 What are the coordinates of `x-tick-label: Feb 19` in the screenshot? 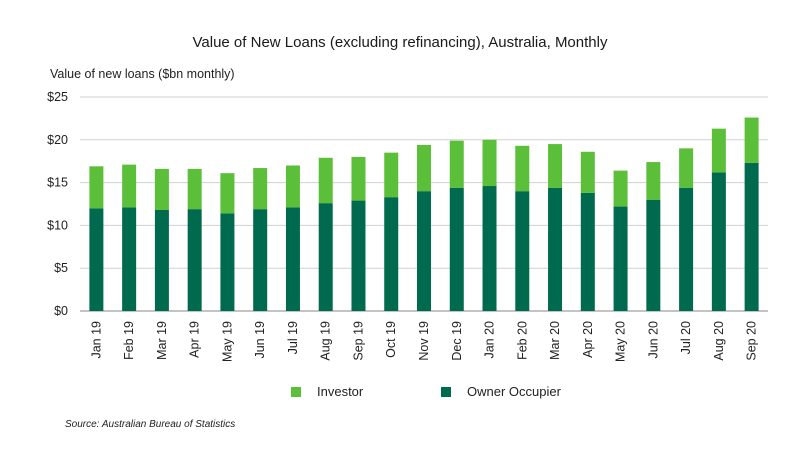 It's located at (129, 340).